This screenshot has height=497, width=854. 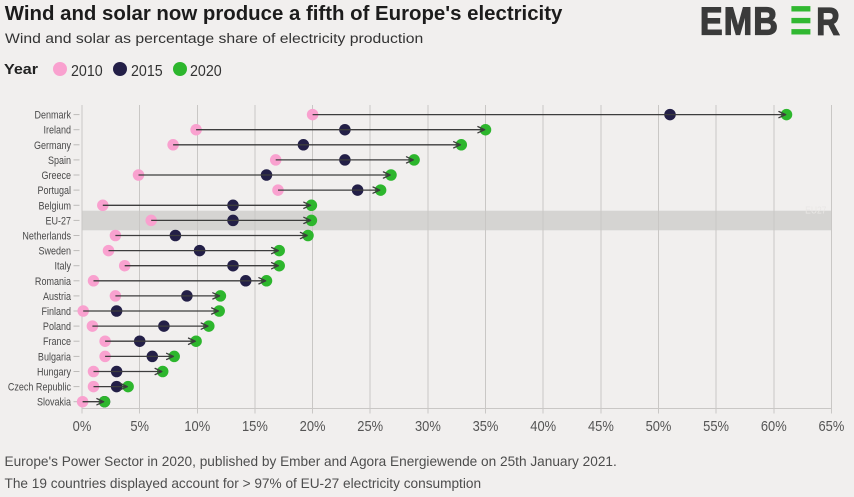 I want to click on svg-text: Poland, so click(x=57, y=327).